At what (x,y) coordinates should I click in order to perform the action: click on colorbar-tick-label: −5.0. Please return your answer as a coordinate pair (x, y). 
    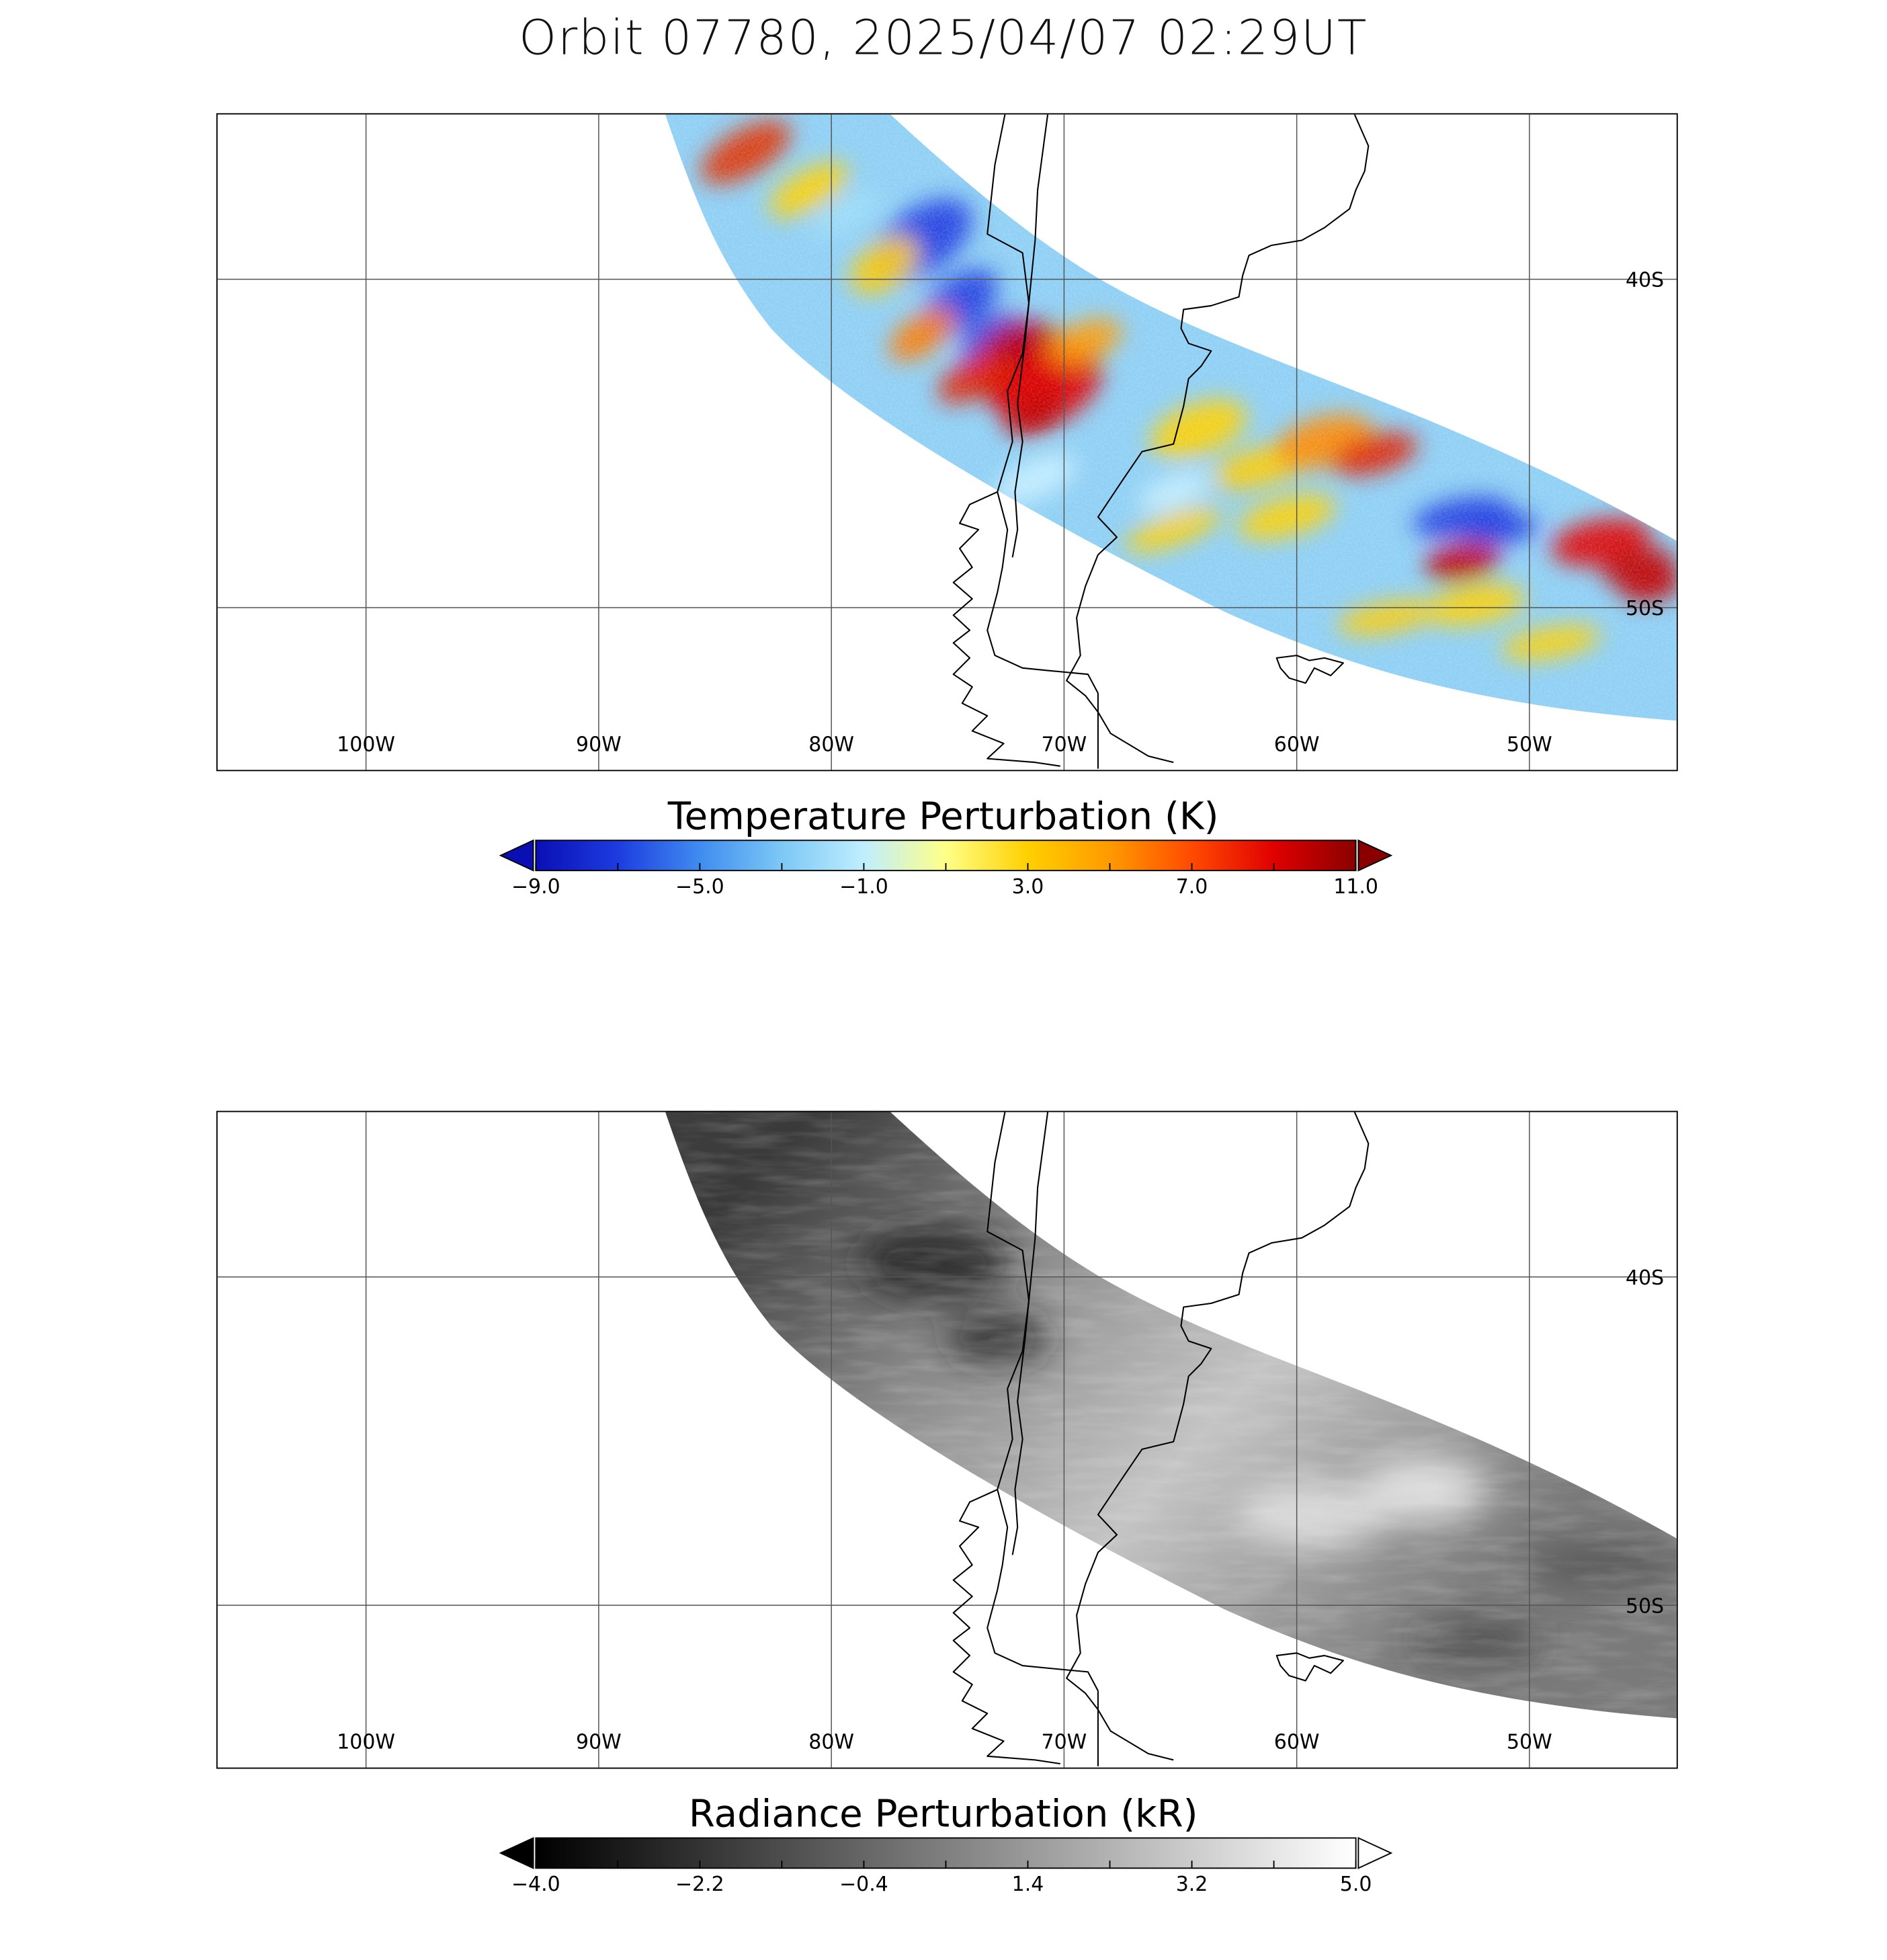
    Looking at the image, I should click on (699, 886).